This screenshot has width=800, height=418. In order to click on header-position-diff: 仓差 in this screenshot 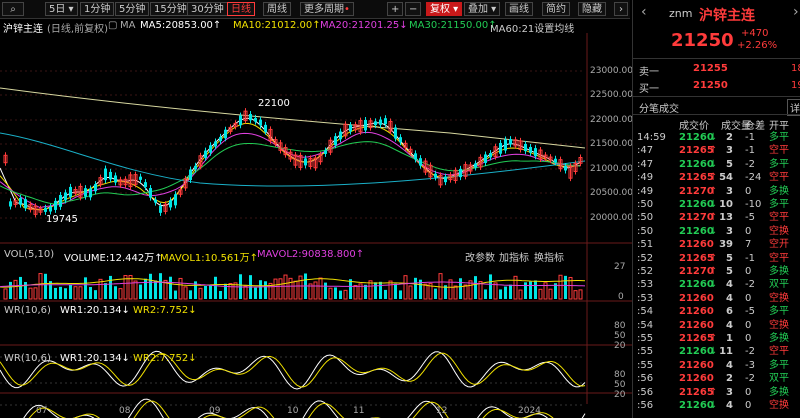, I will do `click(755, 126)`.